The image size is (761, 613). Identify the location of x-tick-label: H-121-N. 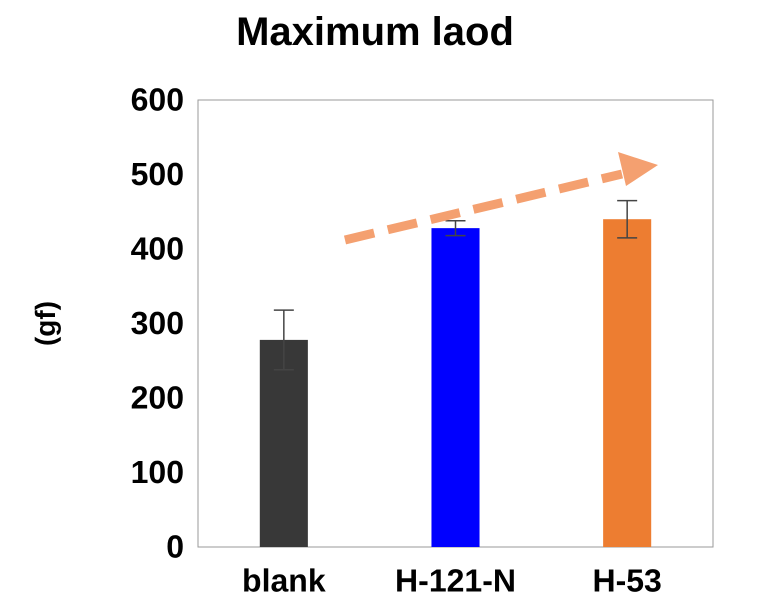
(455, 580).